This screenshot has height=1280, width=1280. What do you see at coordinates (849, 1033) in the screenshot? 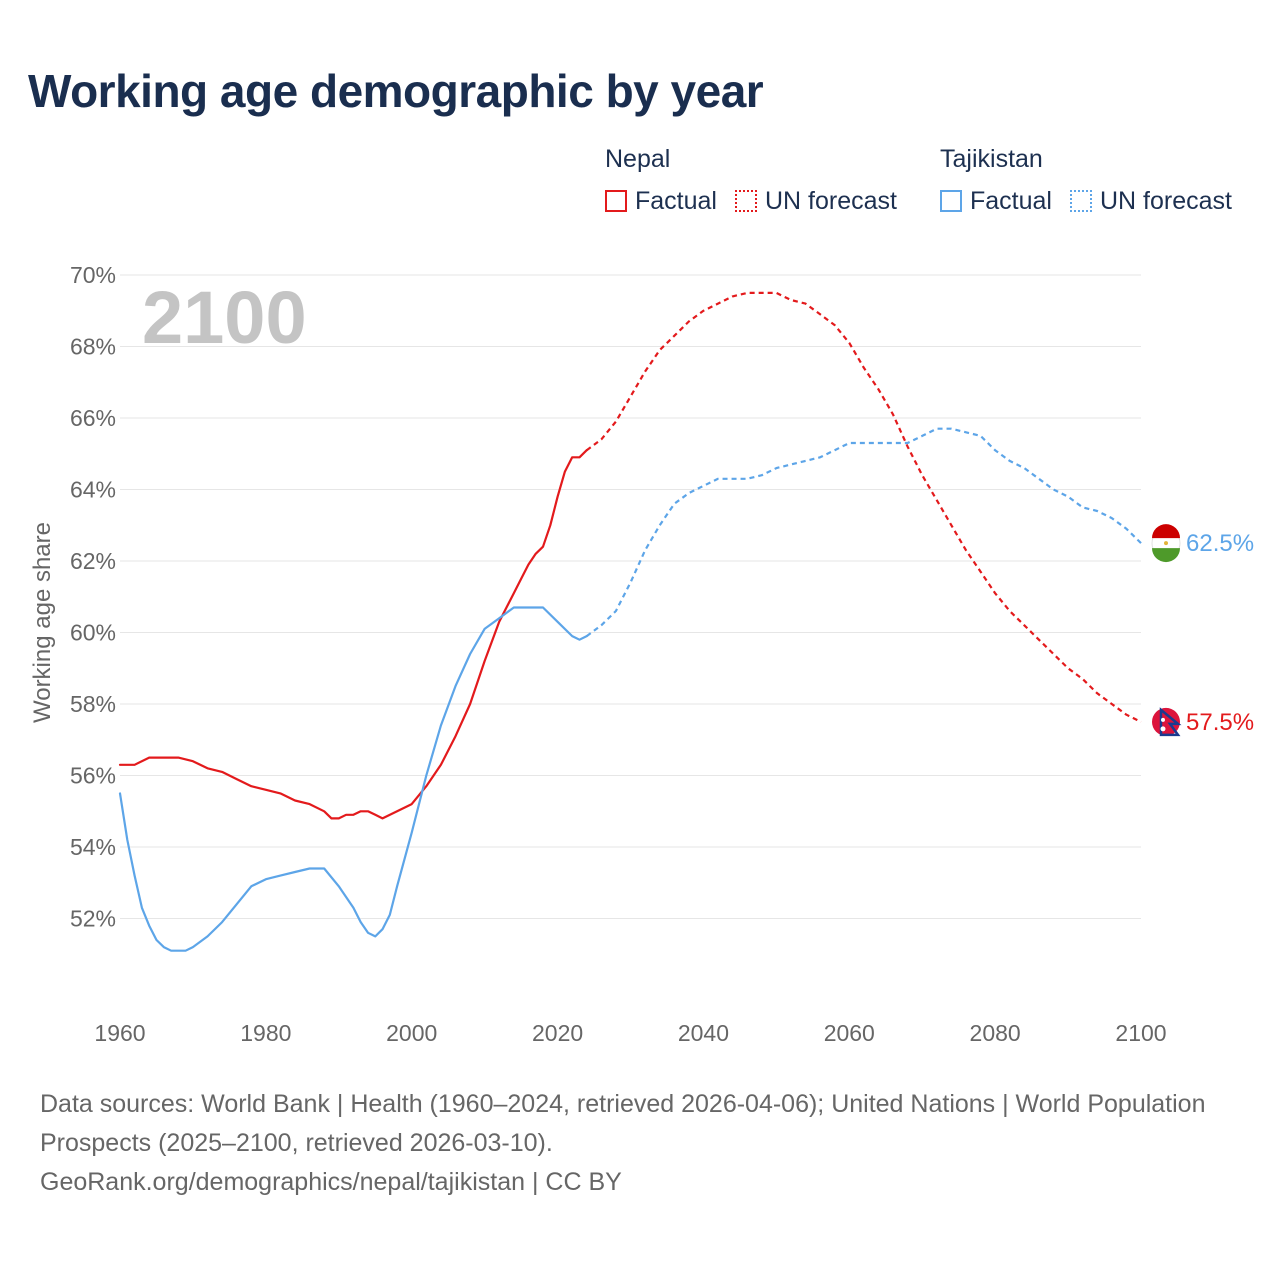
I see `x-tick-label: 2060` at bounding box center [849, 1033].